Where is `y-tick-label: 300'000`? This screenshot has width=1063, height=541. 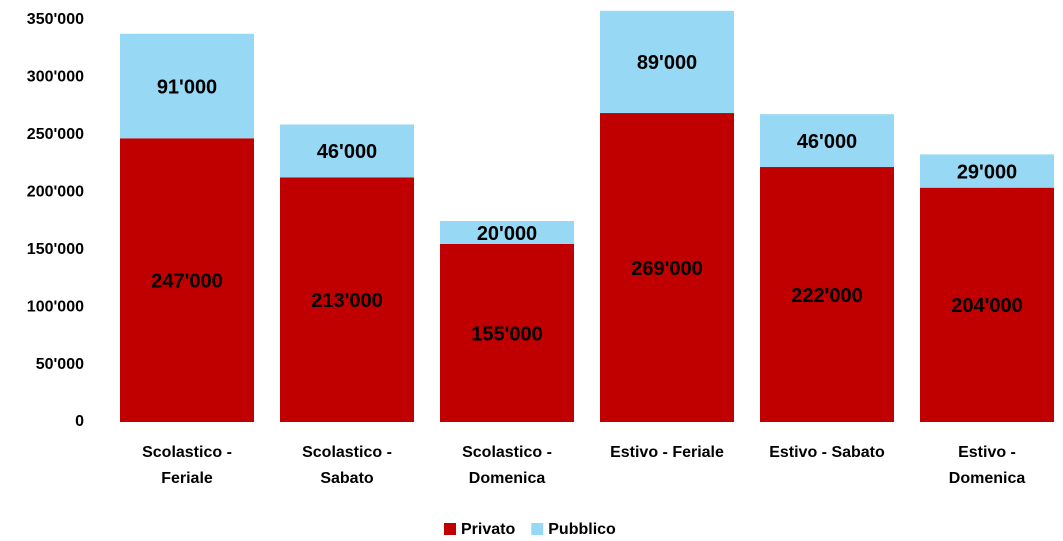
y-tick-label: 300'000 is located at coordinates (55, 77).